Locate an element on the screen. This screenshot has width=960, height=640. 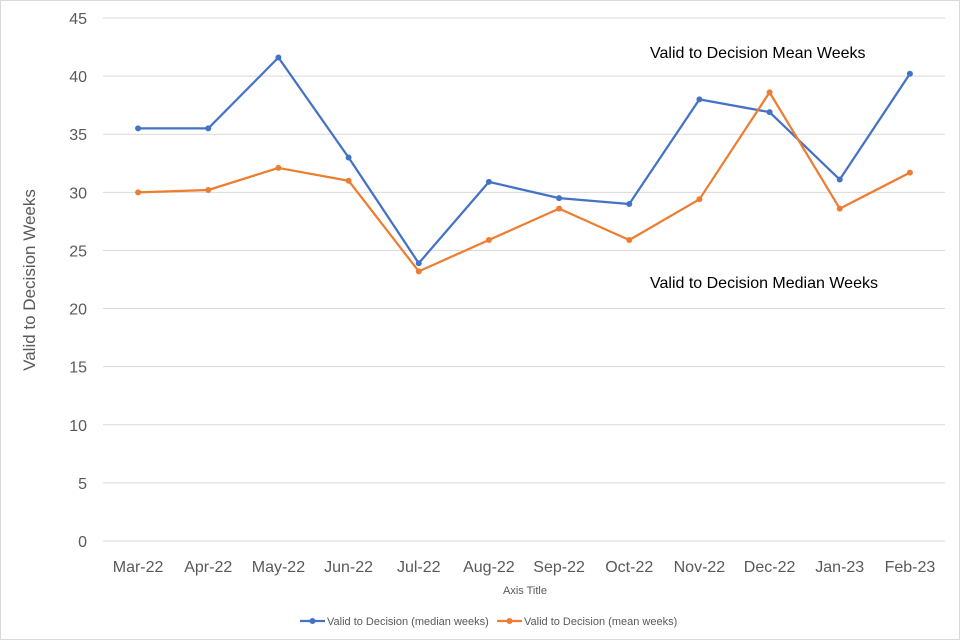
x-tick-label: Oct-22 is located at coordinates (629, 567).